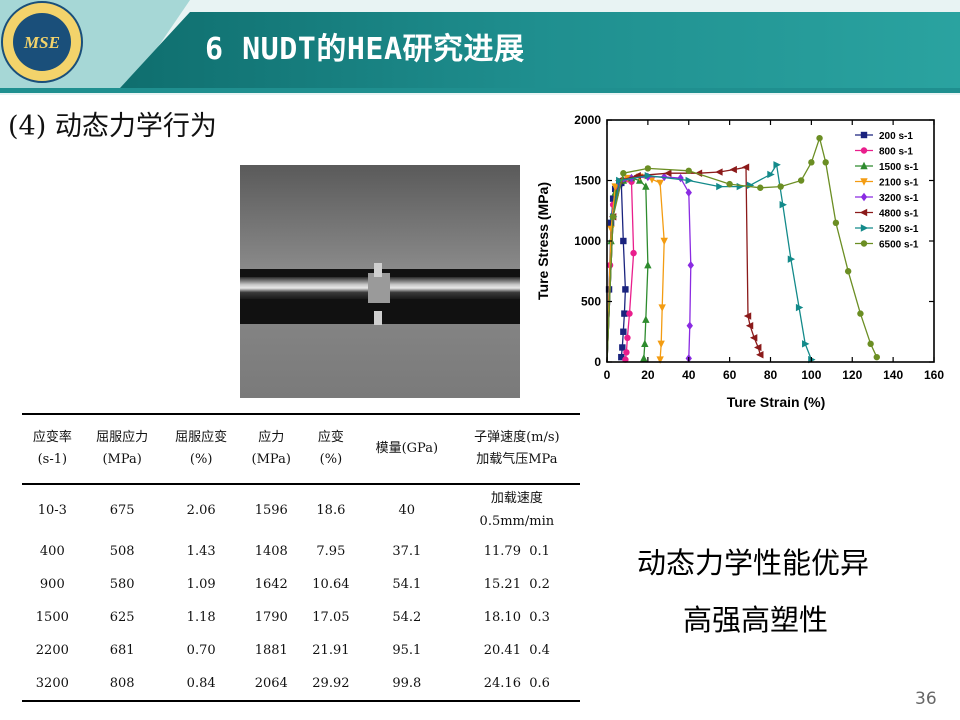  I want to click on header-bullet-speed: 子弹速度(m/s) 加载气压MPa, so click(517, 448).